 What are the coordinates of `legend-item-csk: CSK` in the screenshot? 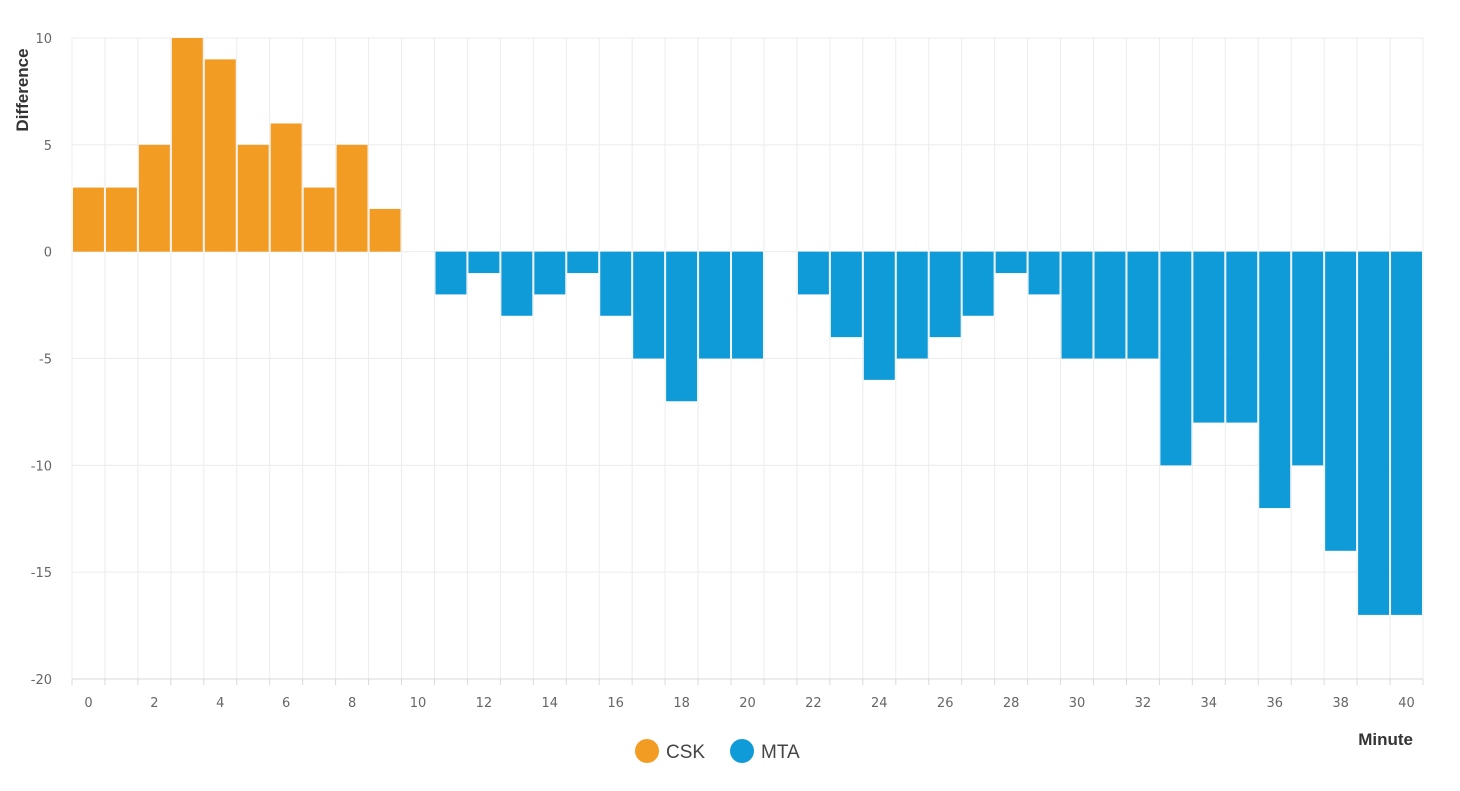 It's located at (670, 751).